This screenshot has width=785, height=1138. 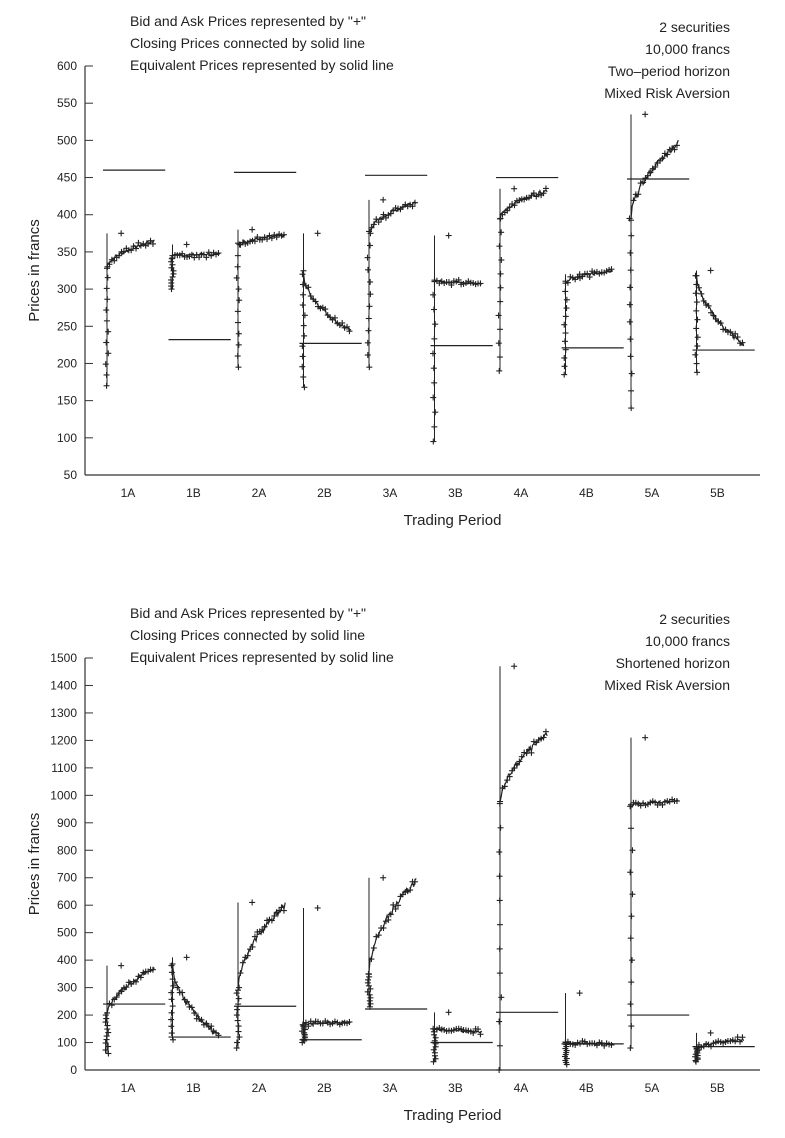 I want to click on bottom-x-tick-label: 2B, so click(x=324, y=1088).